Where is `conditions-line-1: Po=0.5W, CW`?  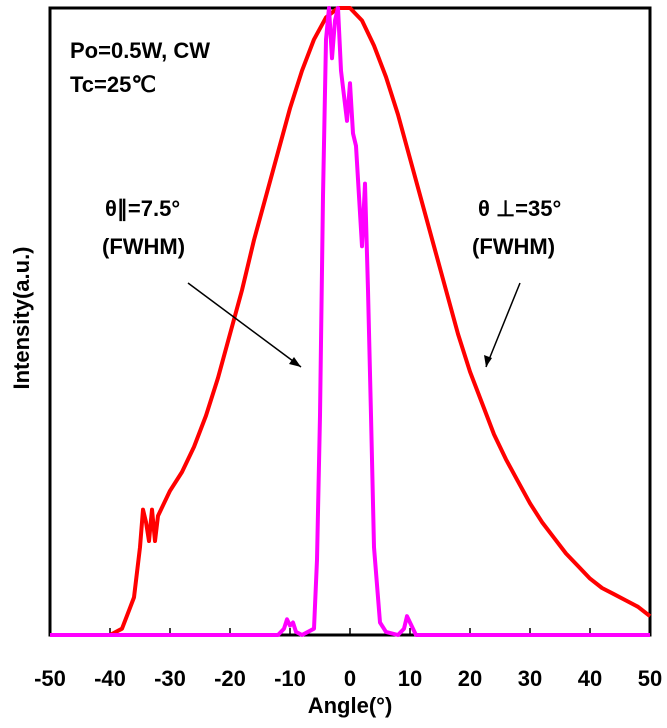 conditions-line-1: Po=0.5W, CW is located at coordinates (140, 50).